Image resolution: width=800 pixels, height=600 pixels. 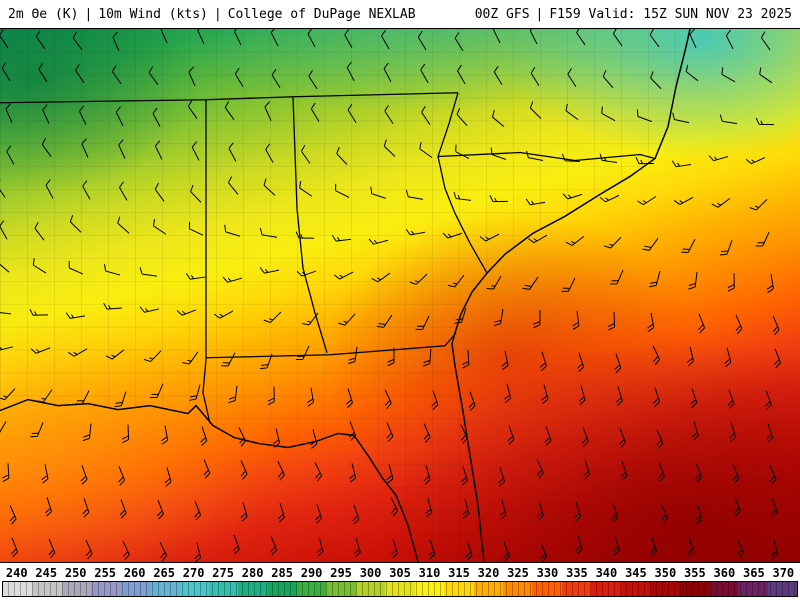 What do you see at coordinates (518, 572) in the screenshot?
I see `colorbar-label: 325` at bounding box center [518, 572].